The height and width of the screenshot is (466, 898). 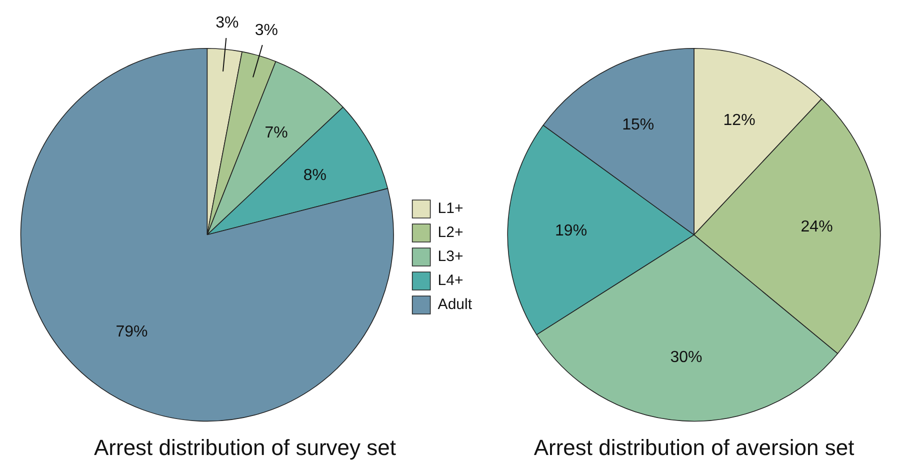 What do you see at coordinates (455, 305) in the screenshot?
I see `legend-label: Adult` at bounding box center [455, 305].